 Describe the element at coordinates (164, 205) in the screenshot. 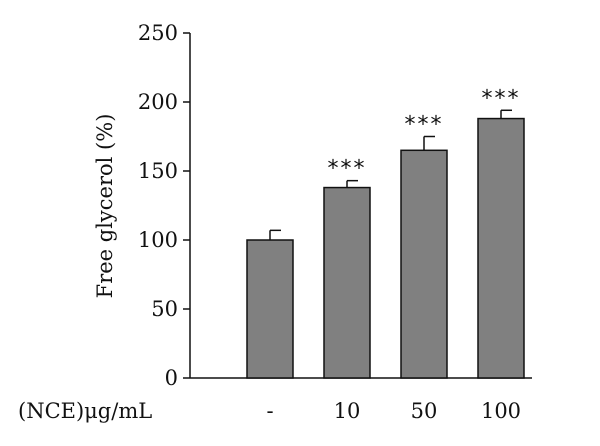

I see `y-ticks: 0 50 100 150 200 250` at that location.